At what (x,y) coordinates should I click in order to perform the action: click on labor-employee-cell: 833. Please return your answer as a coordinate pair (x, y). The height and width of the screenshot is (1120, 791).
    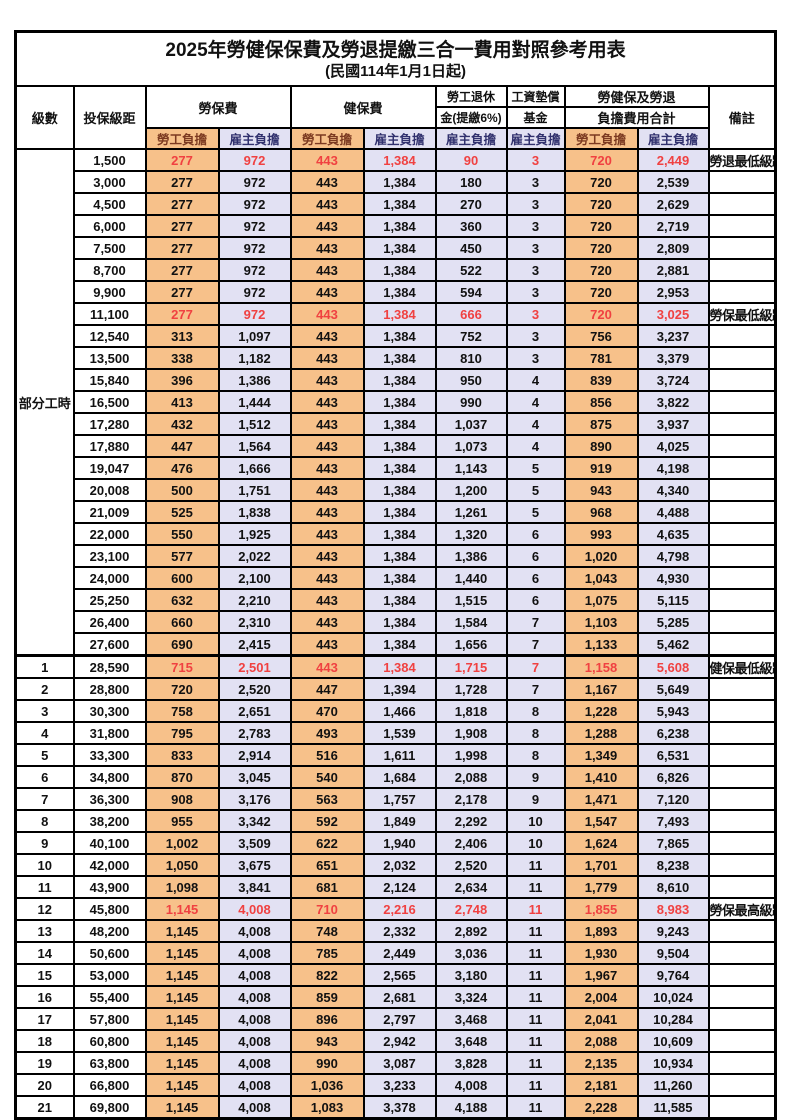
    Looking at the image, I should click on (182, 755).